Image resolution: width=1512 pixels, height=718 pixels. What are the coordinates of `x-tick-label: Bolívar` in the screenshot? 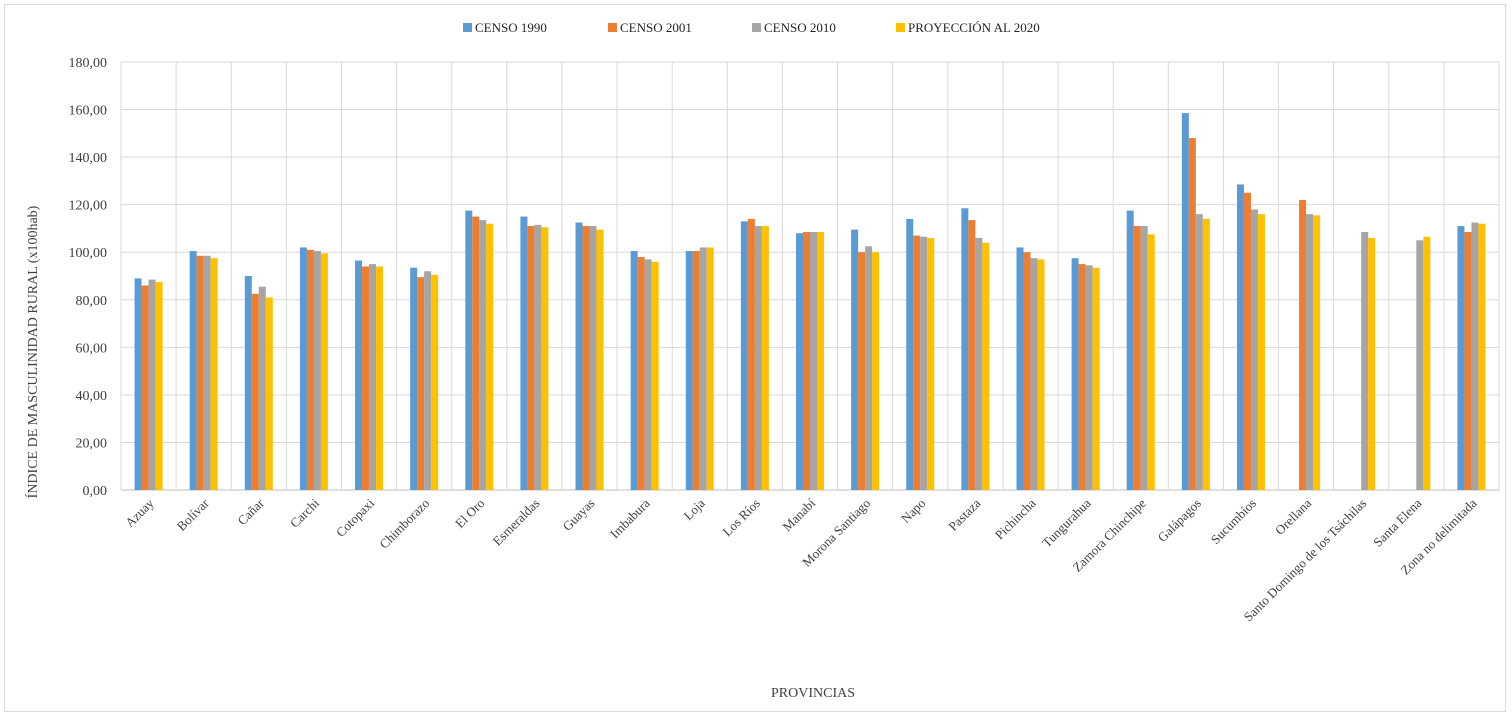 It's located at (193, 514).